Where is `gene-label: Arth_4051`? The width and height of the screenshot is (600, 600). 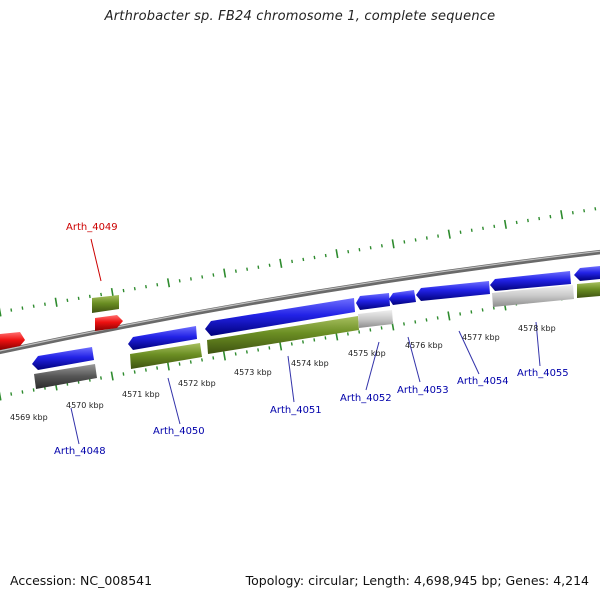
gene-label: Arth_4051 is located at coordinates (296, 410).